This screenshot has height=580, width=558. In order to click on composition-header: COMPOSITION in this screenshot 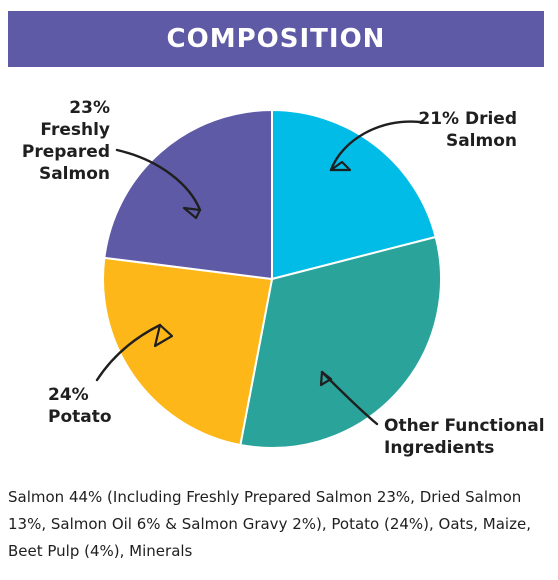, I will do `click(276, 39)`.